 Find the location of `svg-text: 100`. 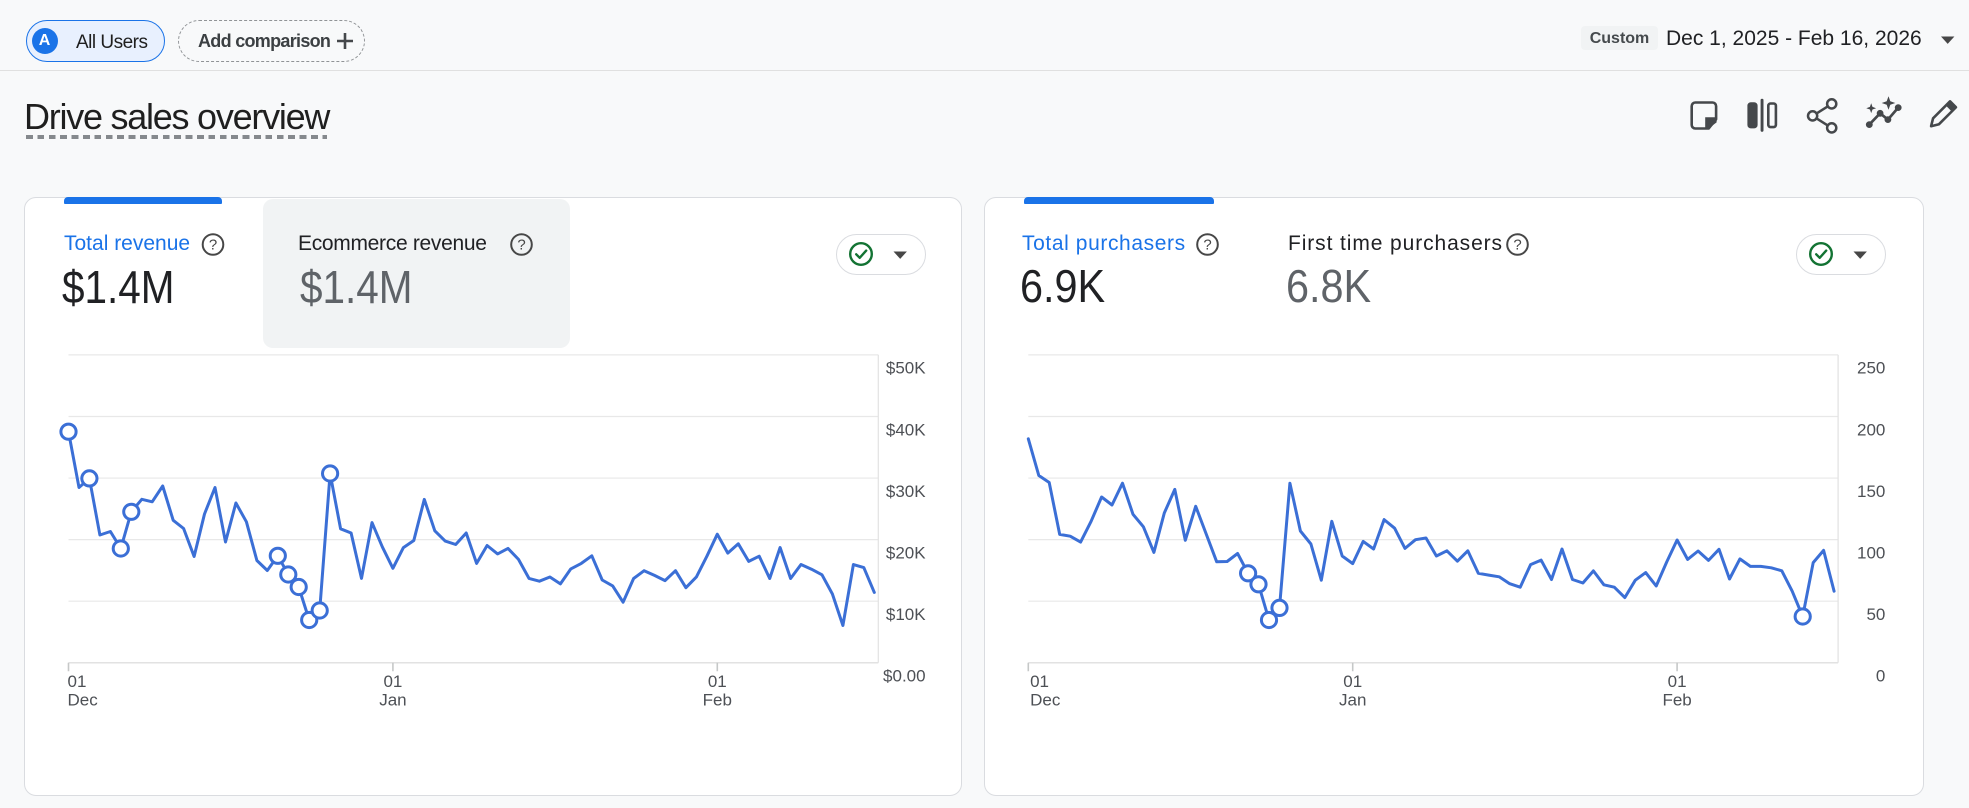

svg-text: 100 is located at coordinates (1871, 552).